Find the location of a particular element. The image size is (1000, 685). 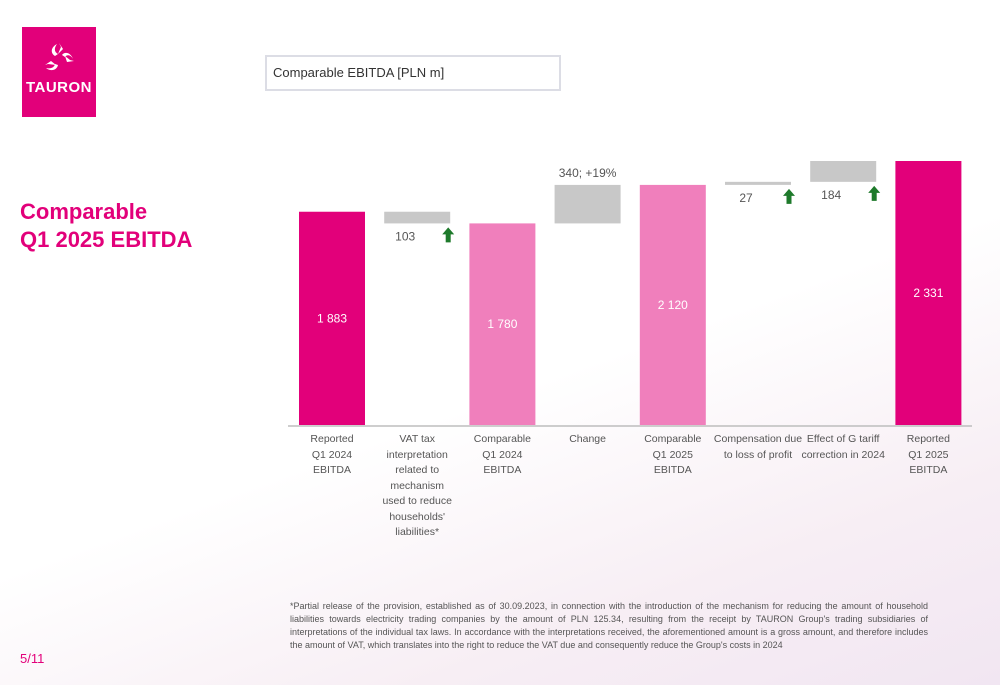

category-label-5: Comparable Q1 2025 EBITDA is located at coordinates (673, 454).